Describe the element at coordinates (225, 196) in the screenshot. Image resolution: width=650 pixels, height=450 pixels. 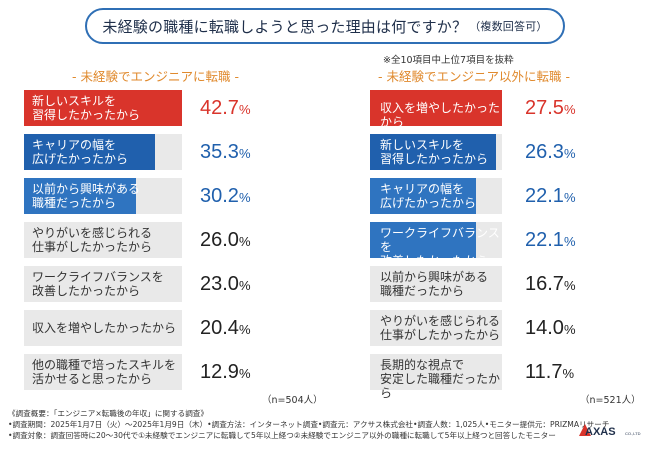
I see `bar-value-label: 30.2%` at that location.